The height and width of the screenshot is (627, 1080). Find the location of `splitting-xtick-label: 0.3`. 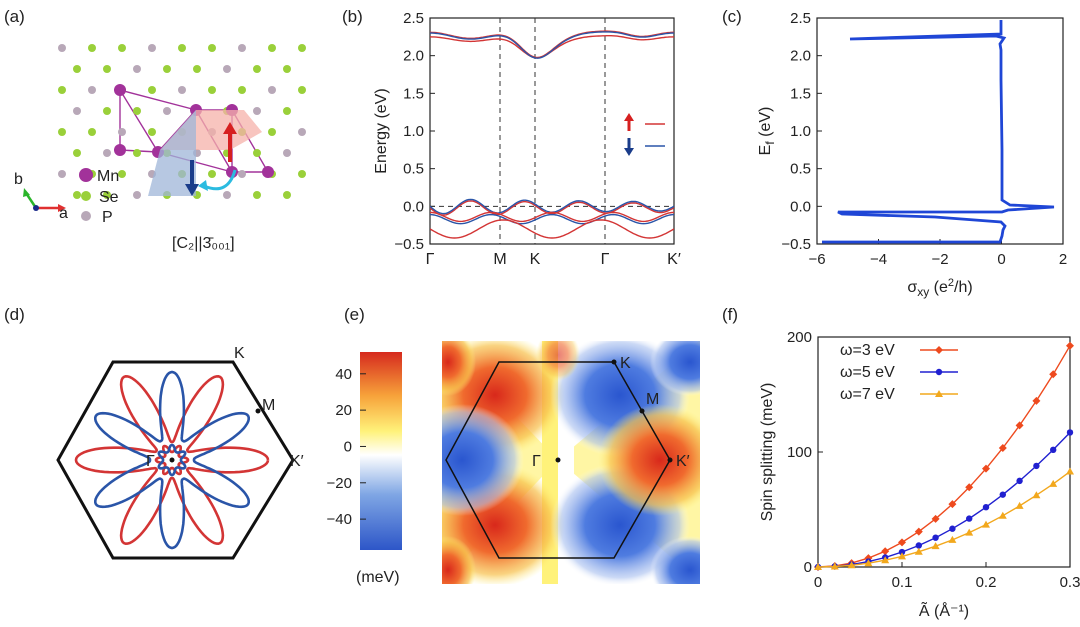

splitting-xtick-label: 0.3 is located at coordinates (1070, 582).